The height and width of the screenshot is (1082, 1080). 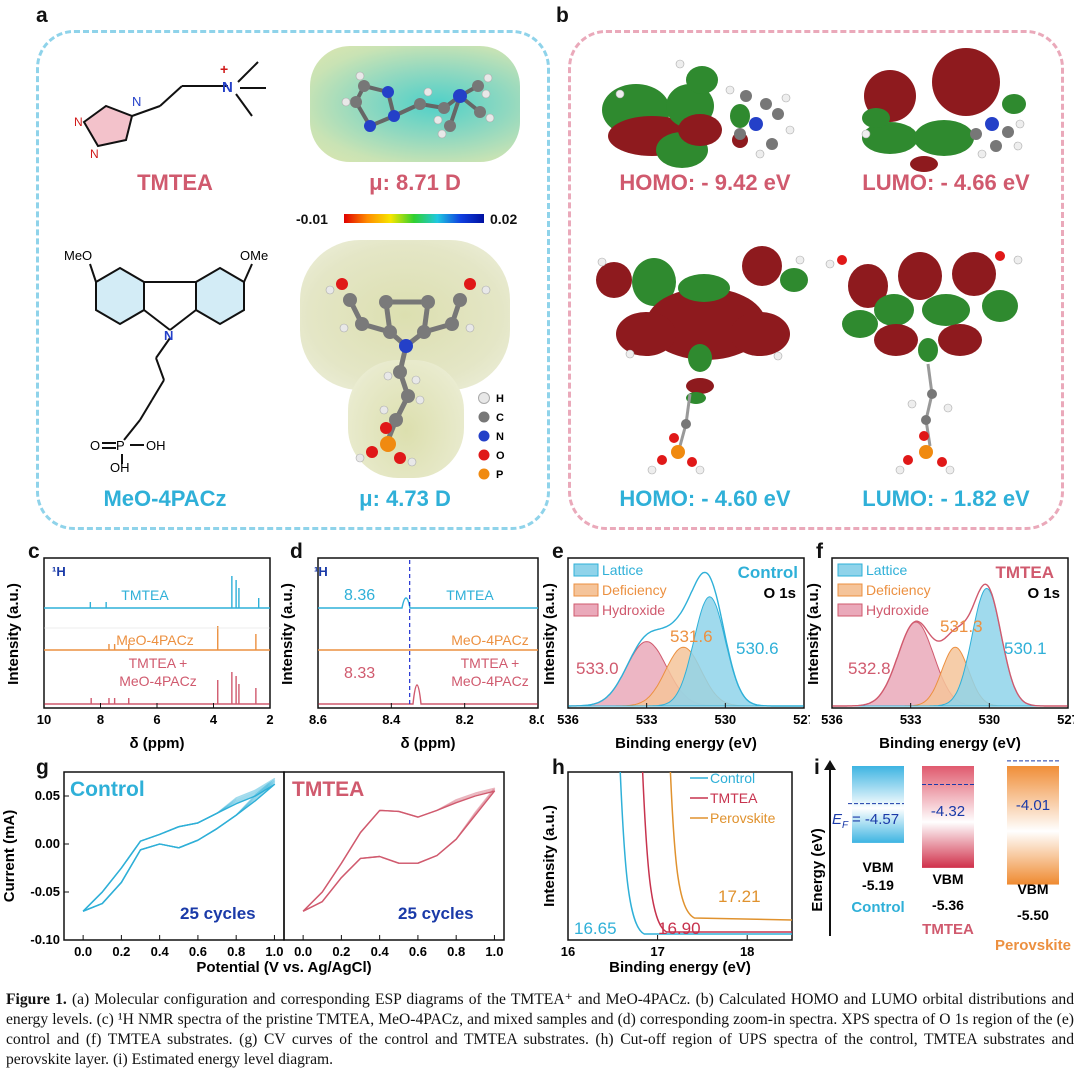 I want to click on chart-e-subtitle: O 1s, so click(x=779, y=593).